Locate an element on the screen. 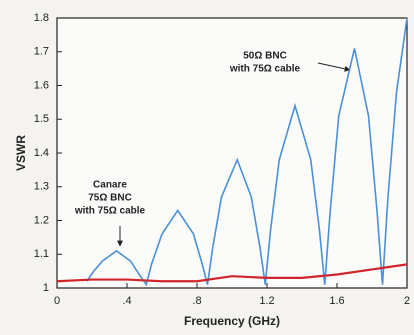  y-tick-label: 1.4 is located at coordinates (41, 153).